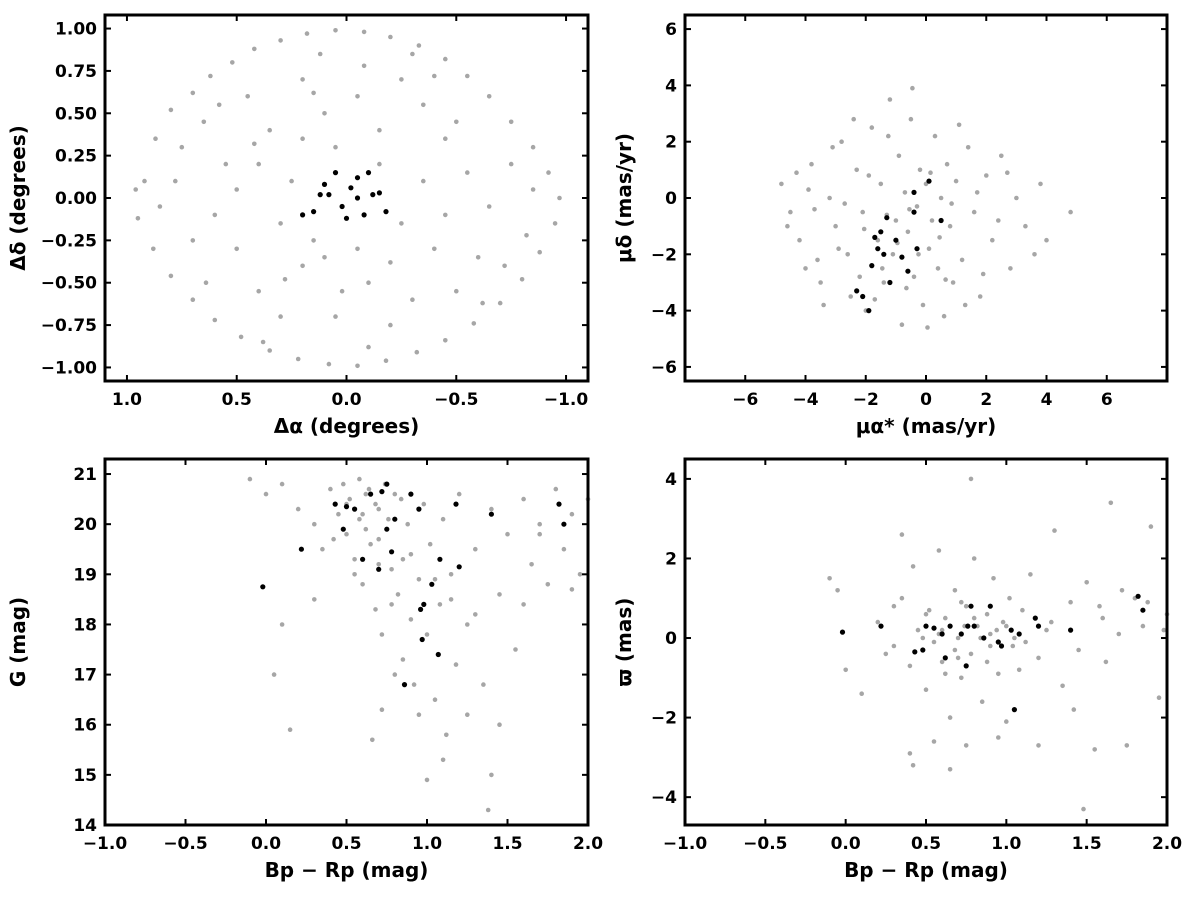 The height and width of the screenshot is (900, 1200). I want to click on parallax-color-y-axis-label: ϖ (mas), so click(624, 642).